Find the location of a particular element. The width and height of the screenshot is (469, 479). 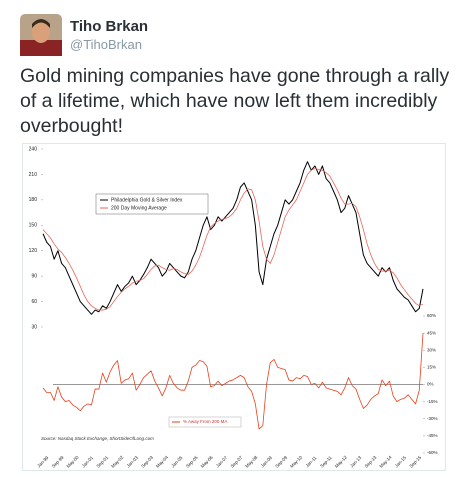

y2-tick-label: 0% is located at coordinates (430, 384).